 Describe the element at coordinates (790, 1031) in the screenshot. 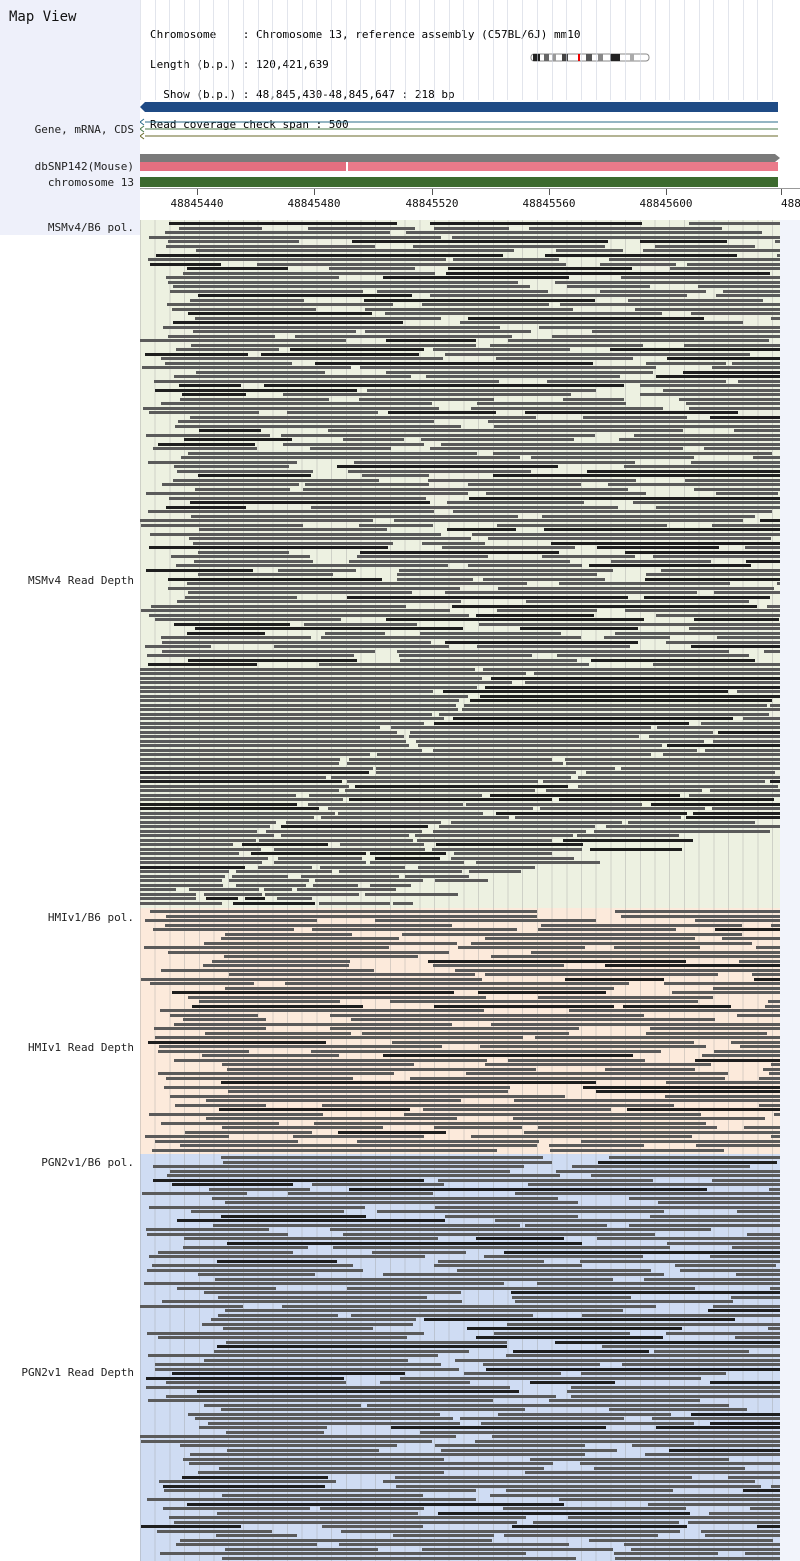

I see `hmiv1-right-margin` at that location.